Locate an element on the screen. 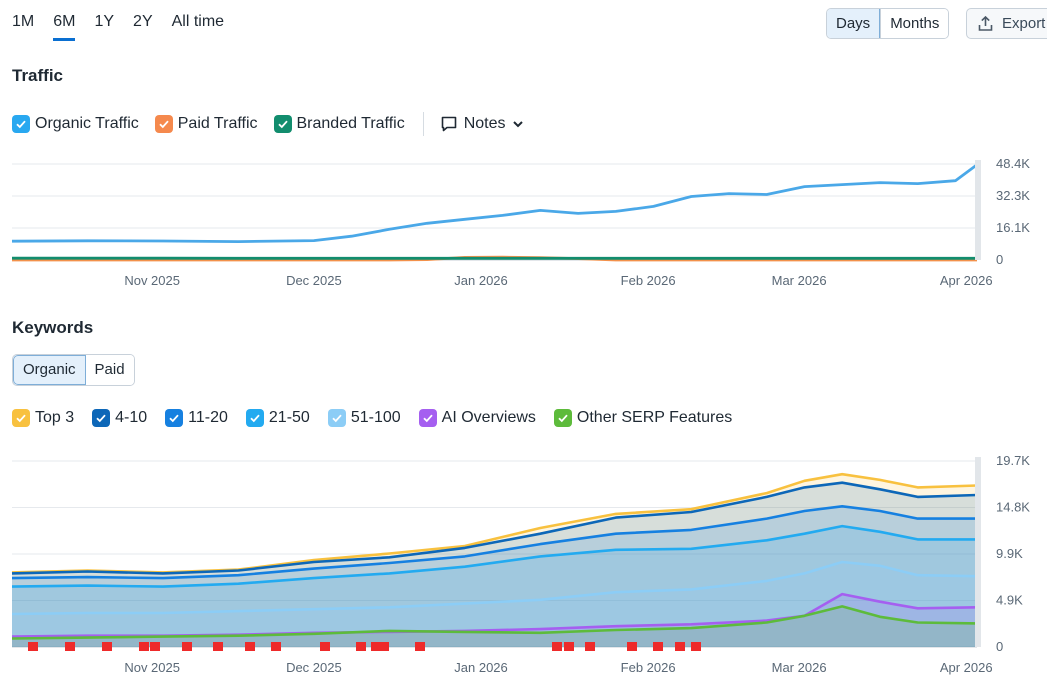 Image resolution: width=1047 pixels, height=686 pixels. y-tick-label: 14.8K is located at coordinates (1013, 507).